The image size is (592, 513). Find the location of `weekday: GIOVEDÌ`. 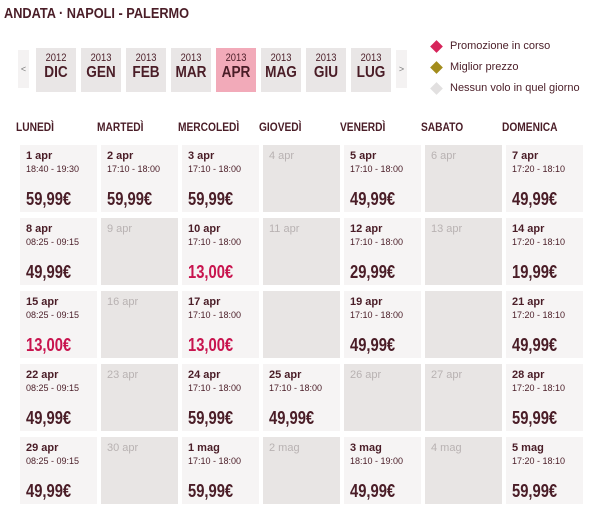

weekday: GIOVEDÌ is located at coordinates (280, 127).